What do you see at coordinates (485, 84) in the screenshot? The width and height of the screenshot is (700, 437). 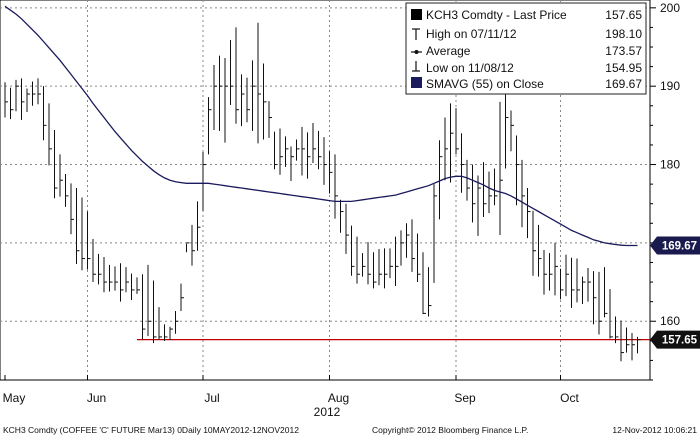 I see `legend-label-sma: SMAVG (55) on Close` at bounding box center [485, 84].